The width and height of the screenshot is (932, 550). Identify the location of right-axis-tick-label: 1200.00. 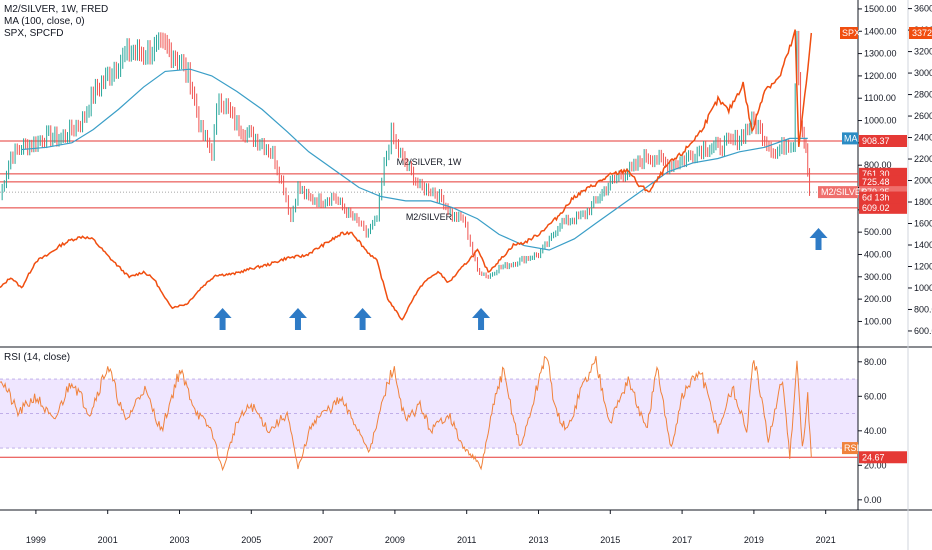
(923, 266).